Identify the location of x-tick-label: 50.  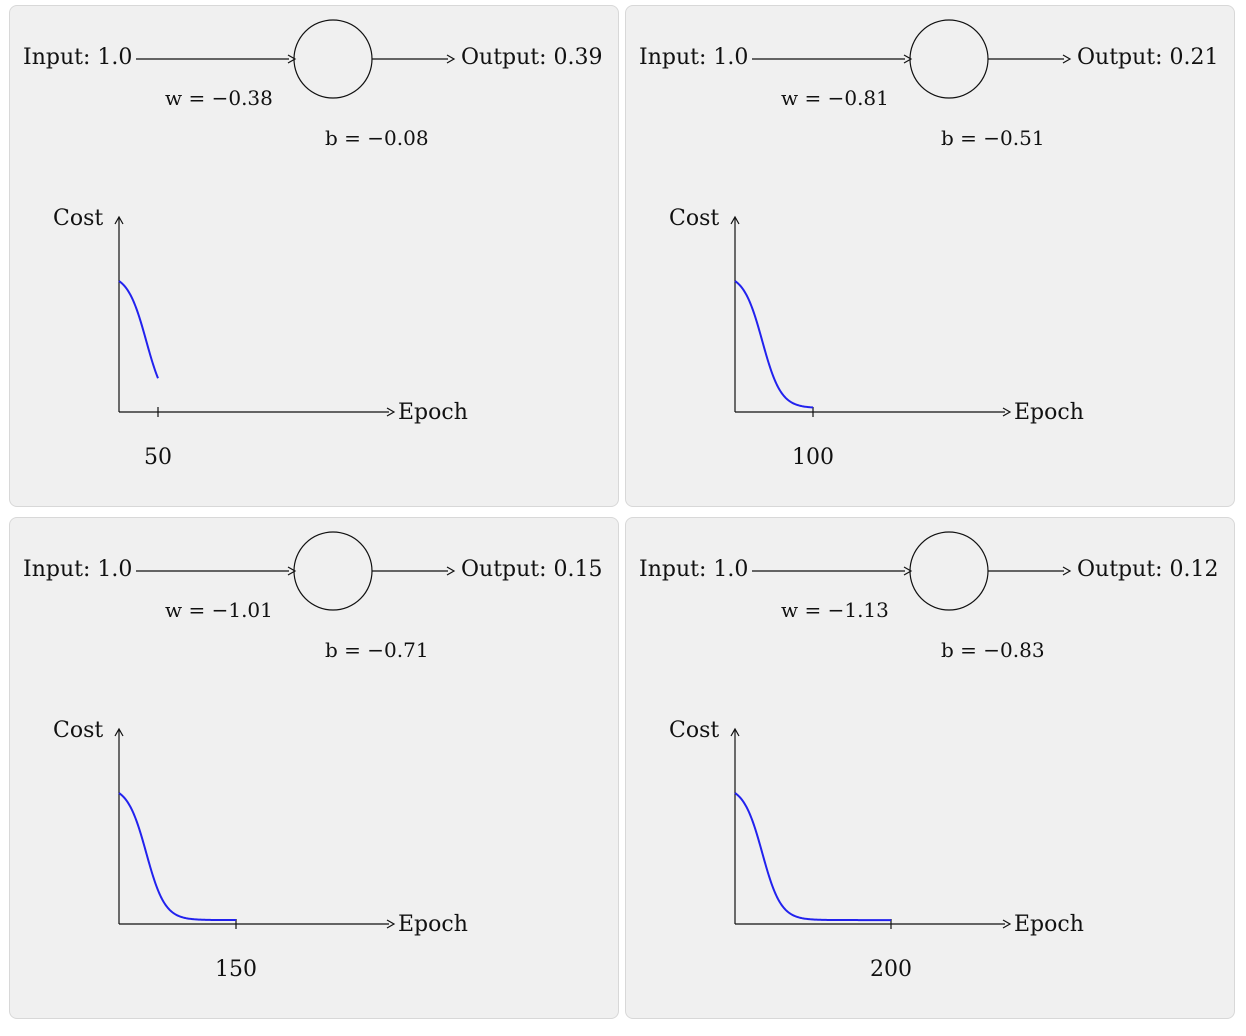
(158, 457).